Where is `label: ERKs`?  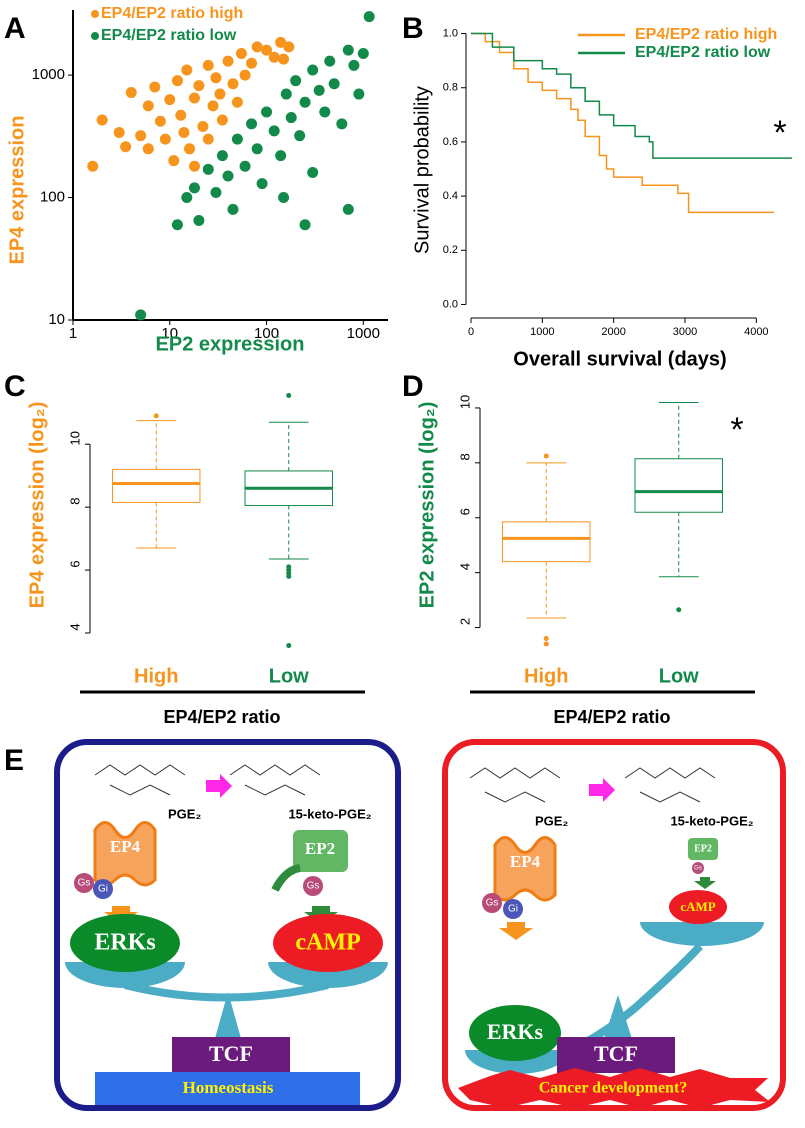 label: ERKs is located at coordinates (515, 1031).